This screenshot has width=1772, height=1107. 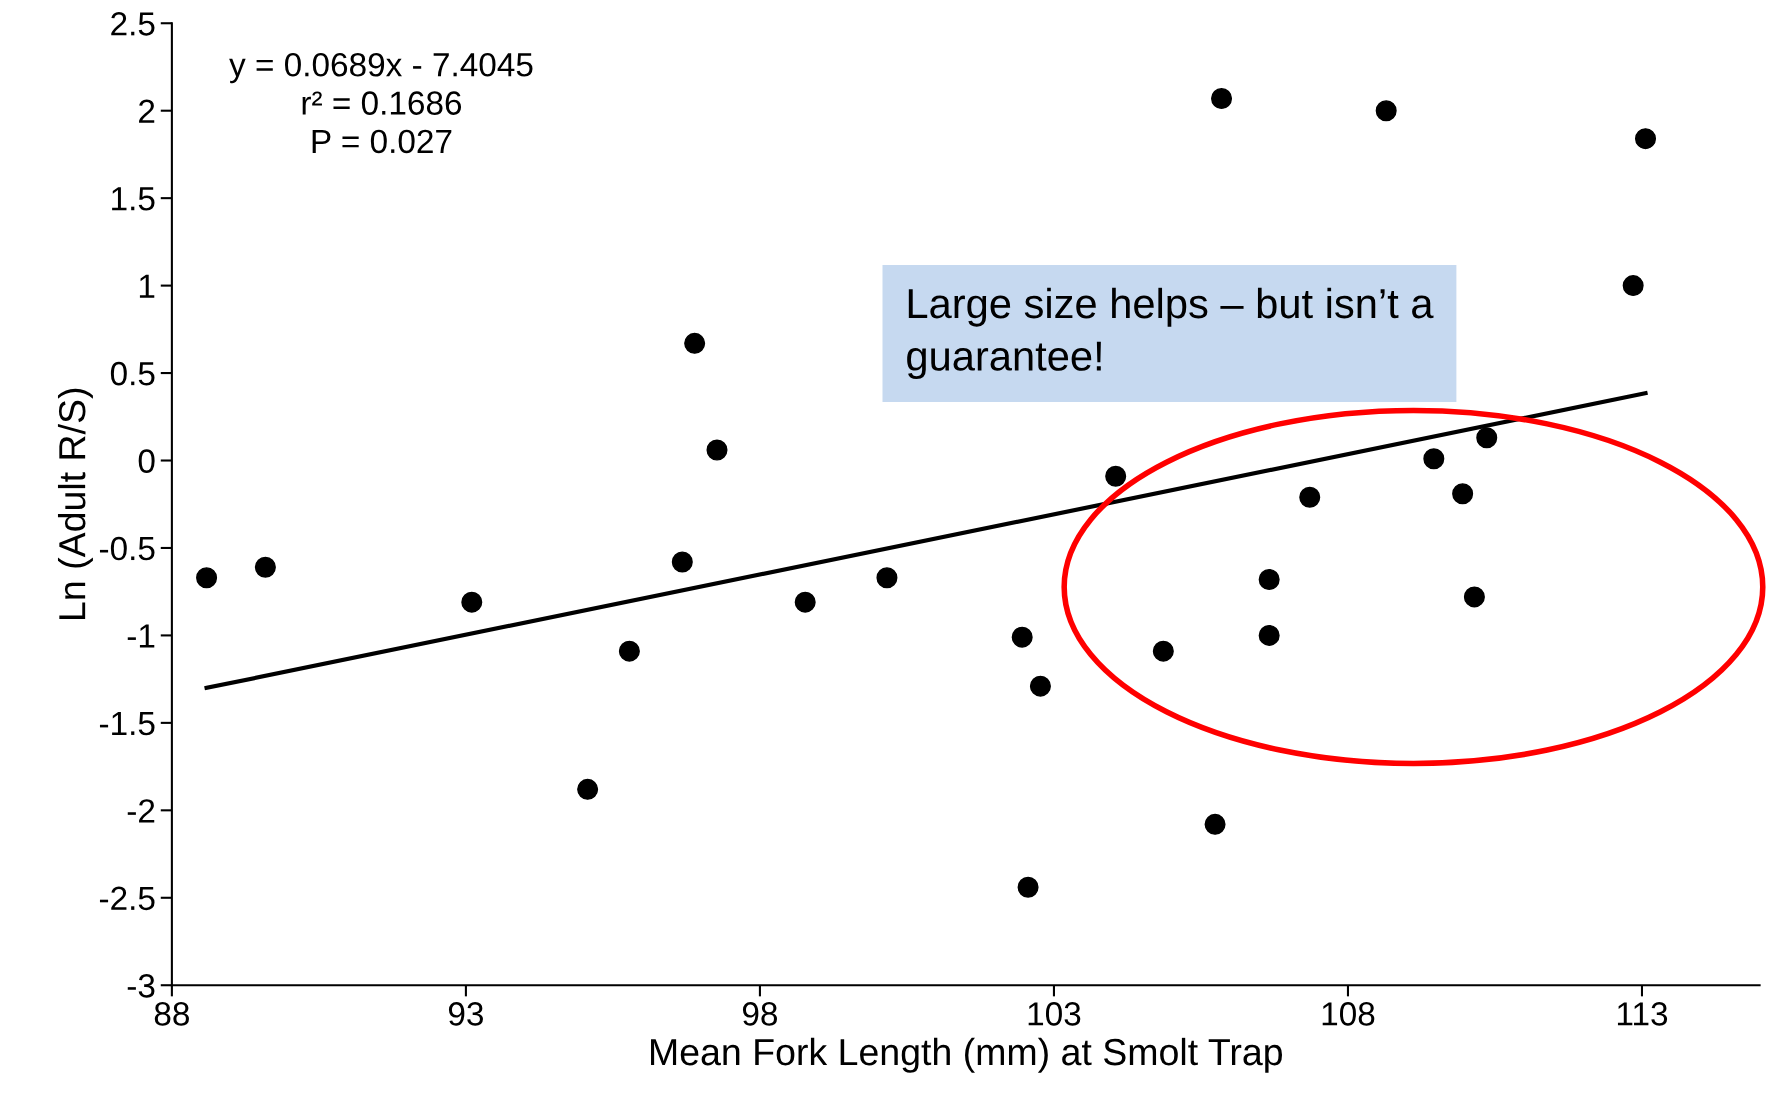 What do you see at coordinates (967, 1055) in the screenshot?
I see `x-axis-title: Mean Fork Length (mm) at Smolt Trap` at bounding box center [967, 1055].